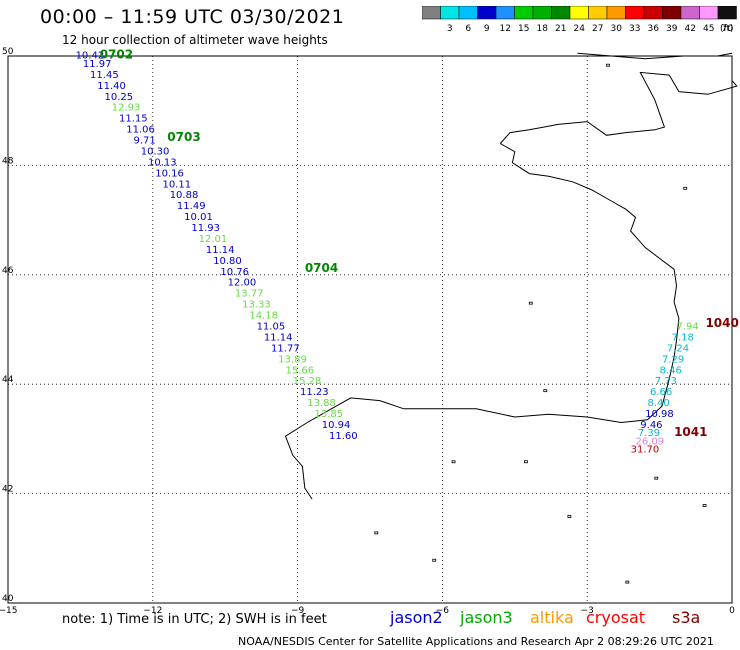  Describe the element at coordinates (687, 327) in the screenshot. I see `wave-height-label: 7.94` at that location.